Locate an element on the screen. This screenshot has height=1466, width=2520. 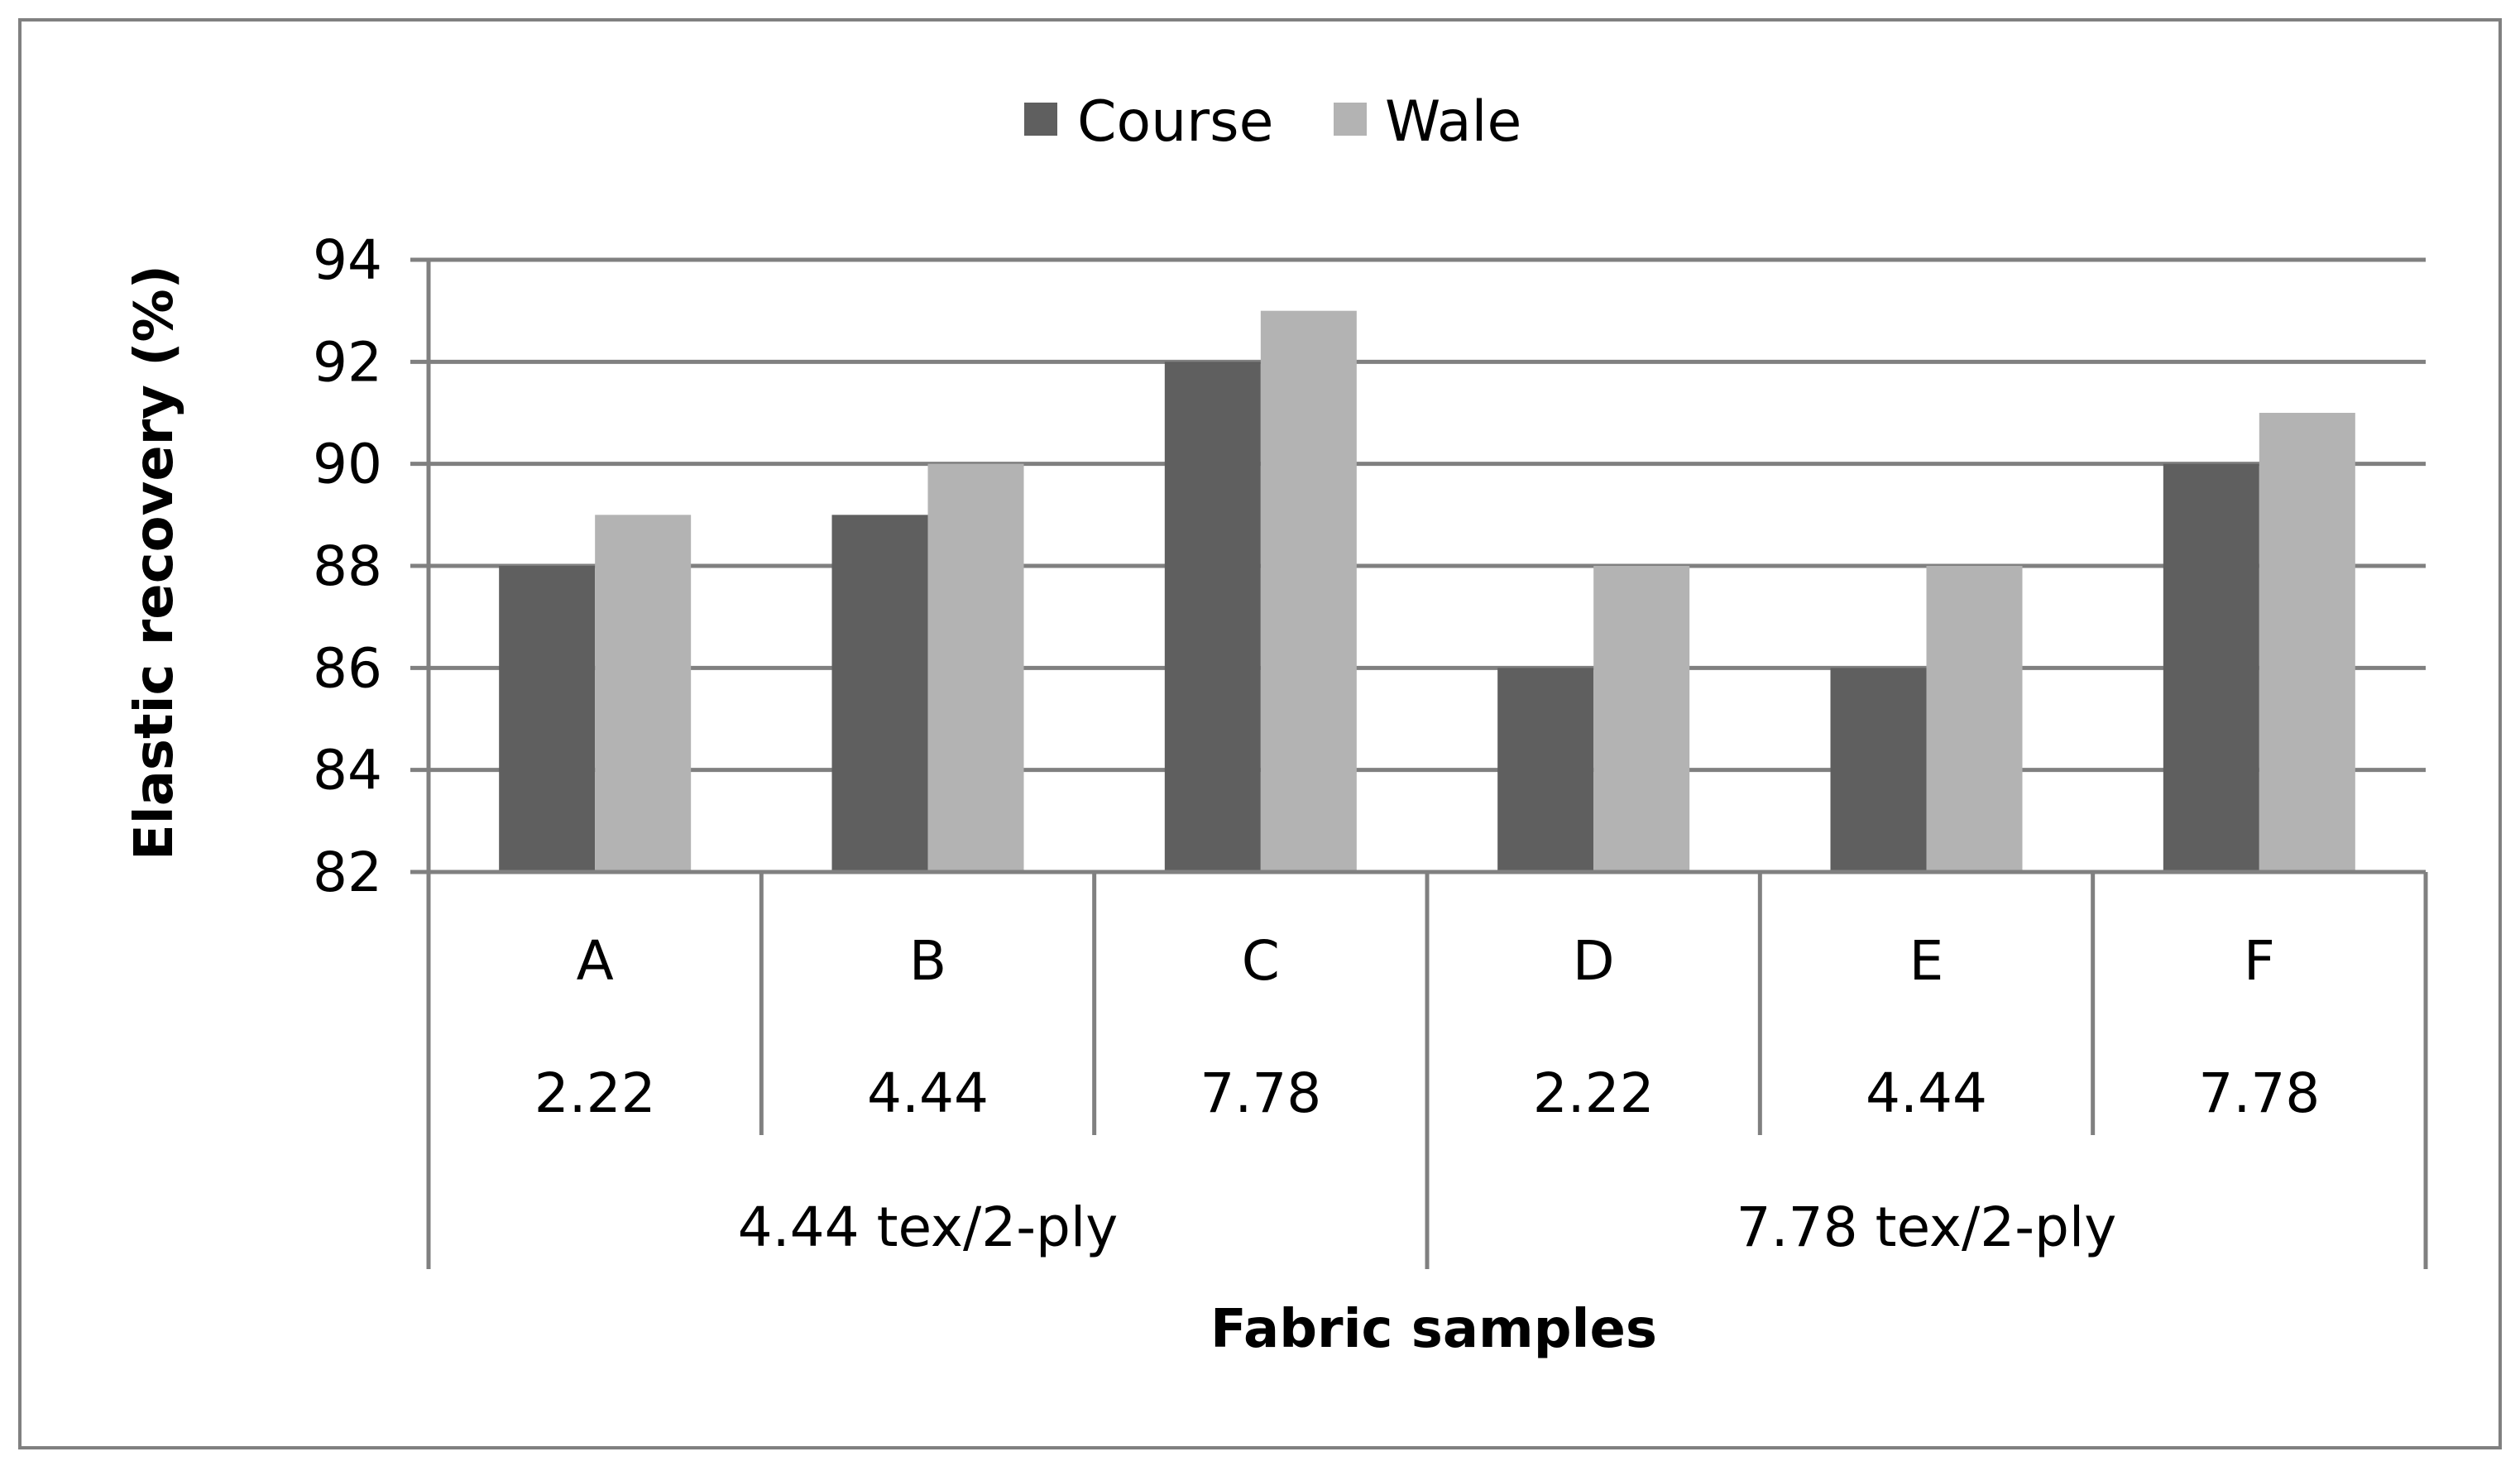
y-axis-title: Elastic recovery (%) is located at coordinates (154, 563).